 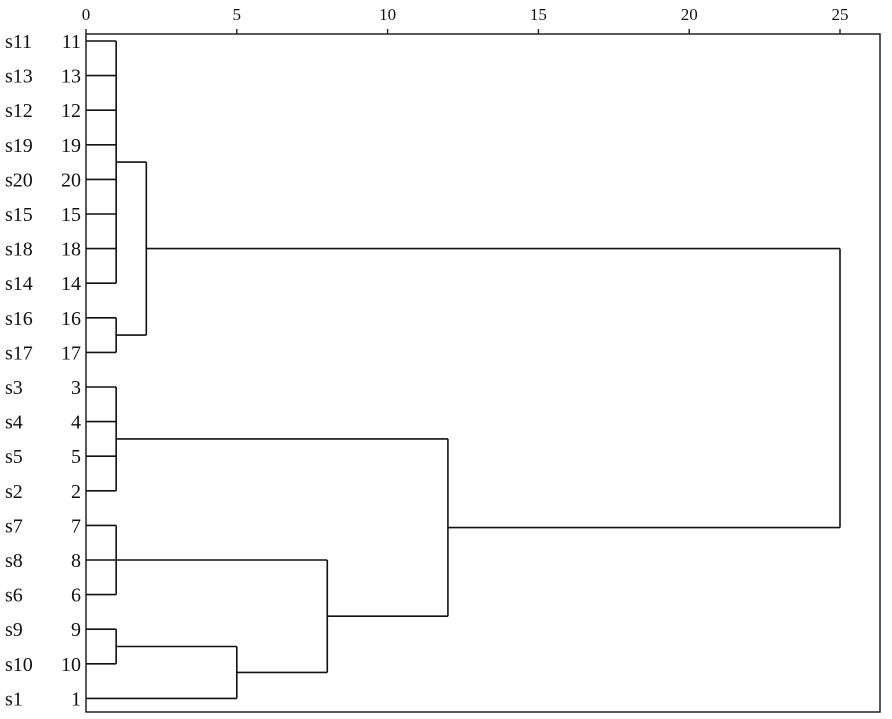 What do you see at coordinates (14, 457) in the screenshot?
I see `sample-label: s5` at bounding box center [14, 457].